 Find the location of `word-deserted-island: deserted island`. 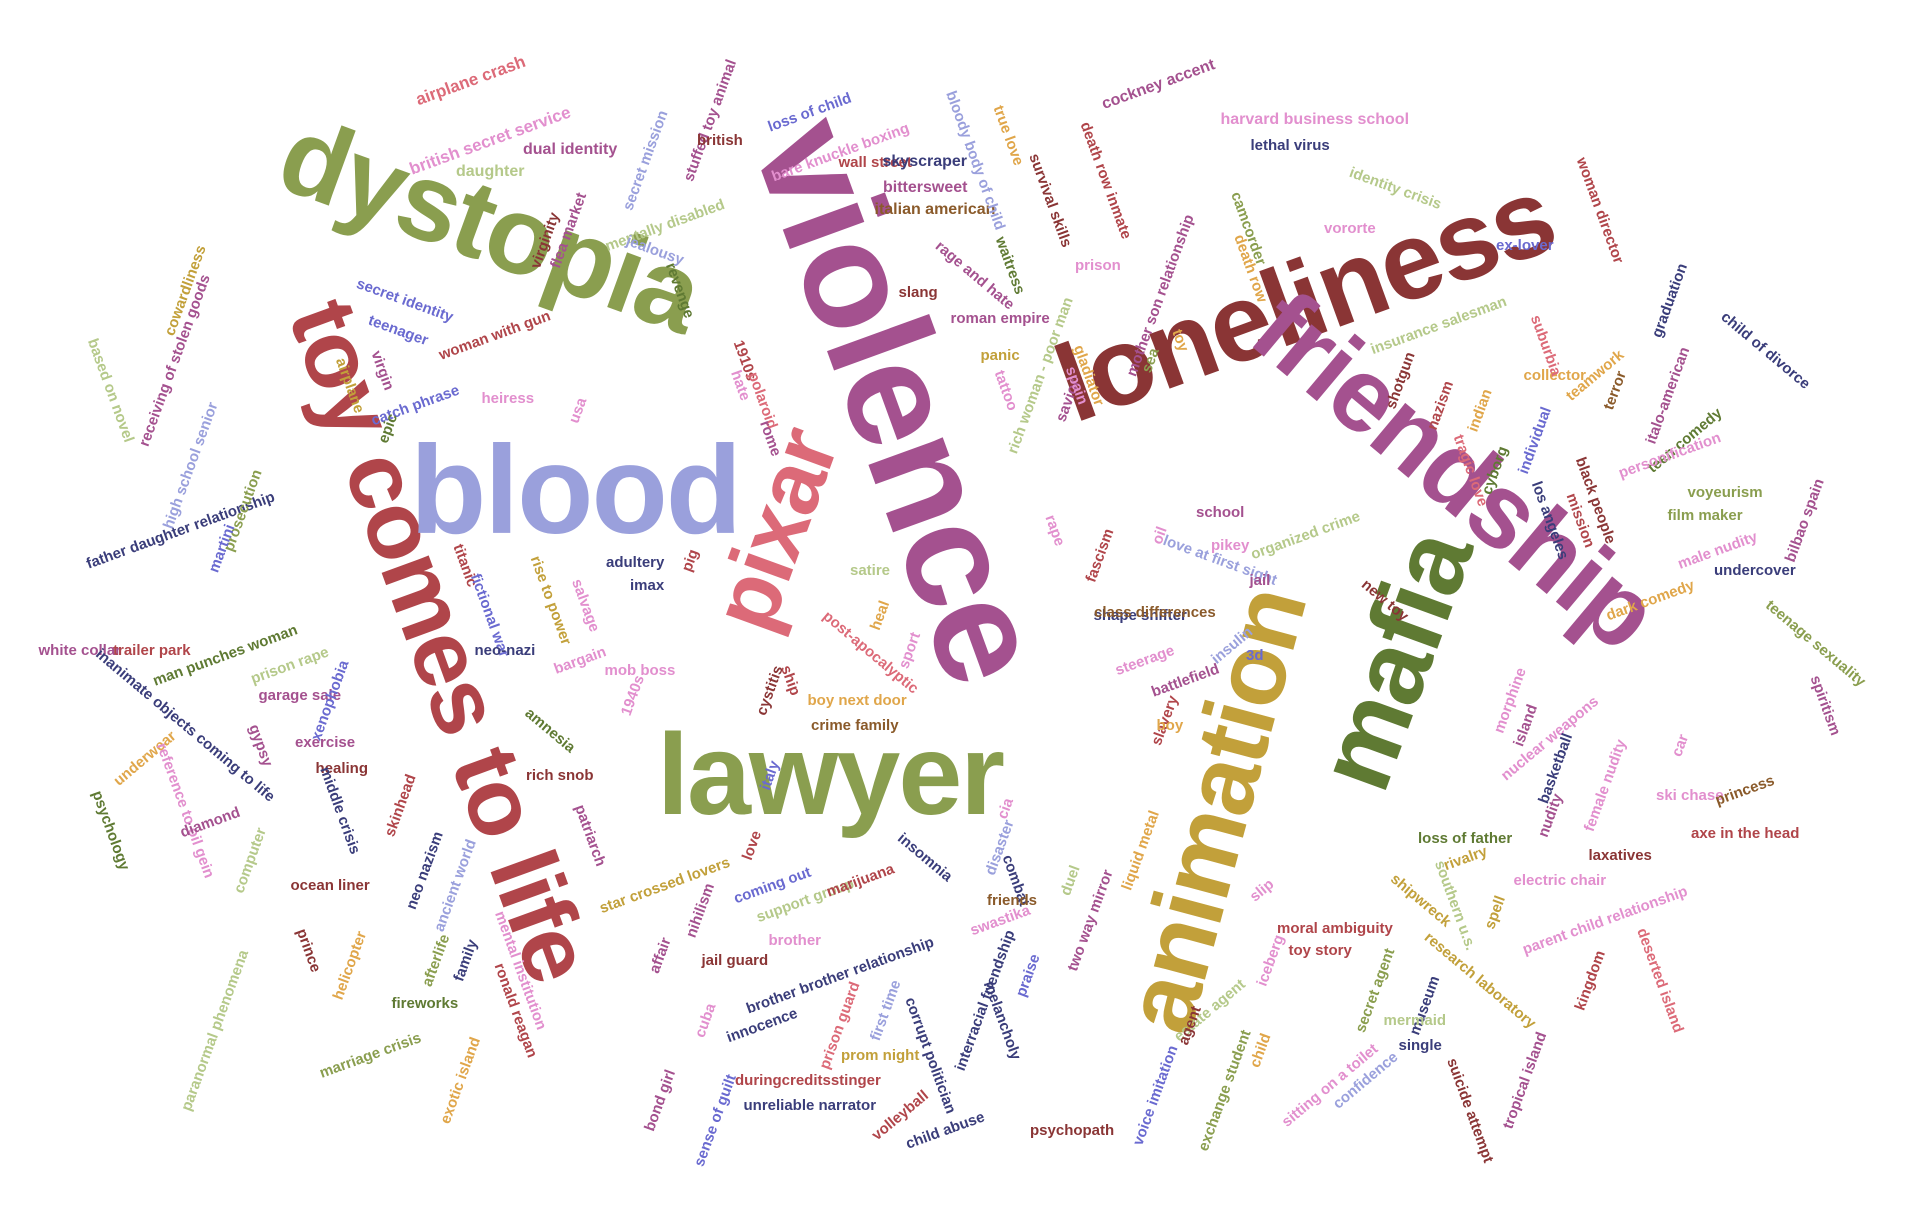

word-deserted-island: deserted island is located at coordinates (1660, 980).